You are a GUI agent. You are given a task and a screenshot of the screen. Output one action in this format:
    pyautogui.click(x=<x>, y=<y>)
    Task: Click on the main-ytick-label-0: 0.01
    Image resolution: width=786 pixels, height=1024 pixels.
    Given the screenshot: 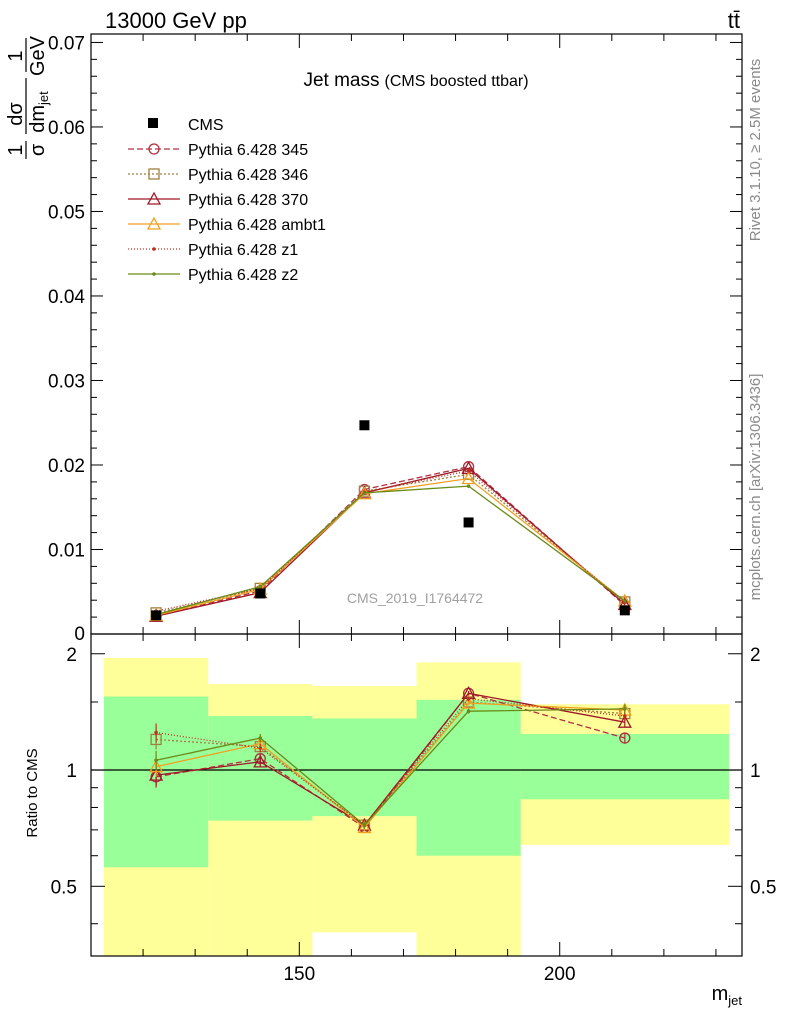 What is the action you would take?
    pyautogui.click(x=66, y=550)
    